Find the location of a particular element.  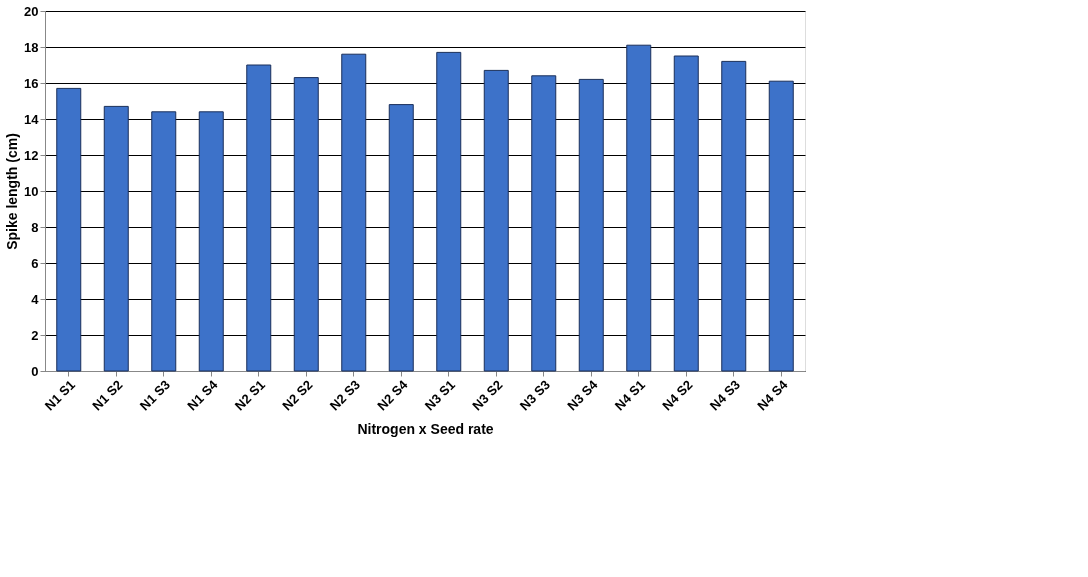

y-tick-label: 18 is located at coordinates (31, 47).